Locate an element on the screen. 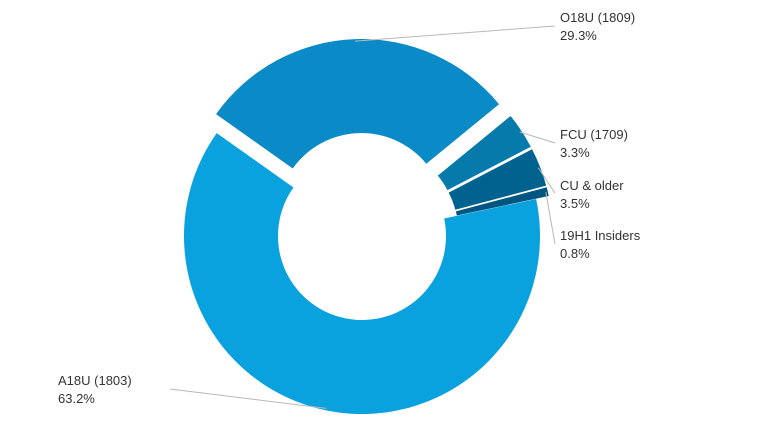 The width and height of the screenshot is (770, 434). slice-label-name-19h1-insiders: 19H1 Insiders is located at coordinates (600, 235).